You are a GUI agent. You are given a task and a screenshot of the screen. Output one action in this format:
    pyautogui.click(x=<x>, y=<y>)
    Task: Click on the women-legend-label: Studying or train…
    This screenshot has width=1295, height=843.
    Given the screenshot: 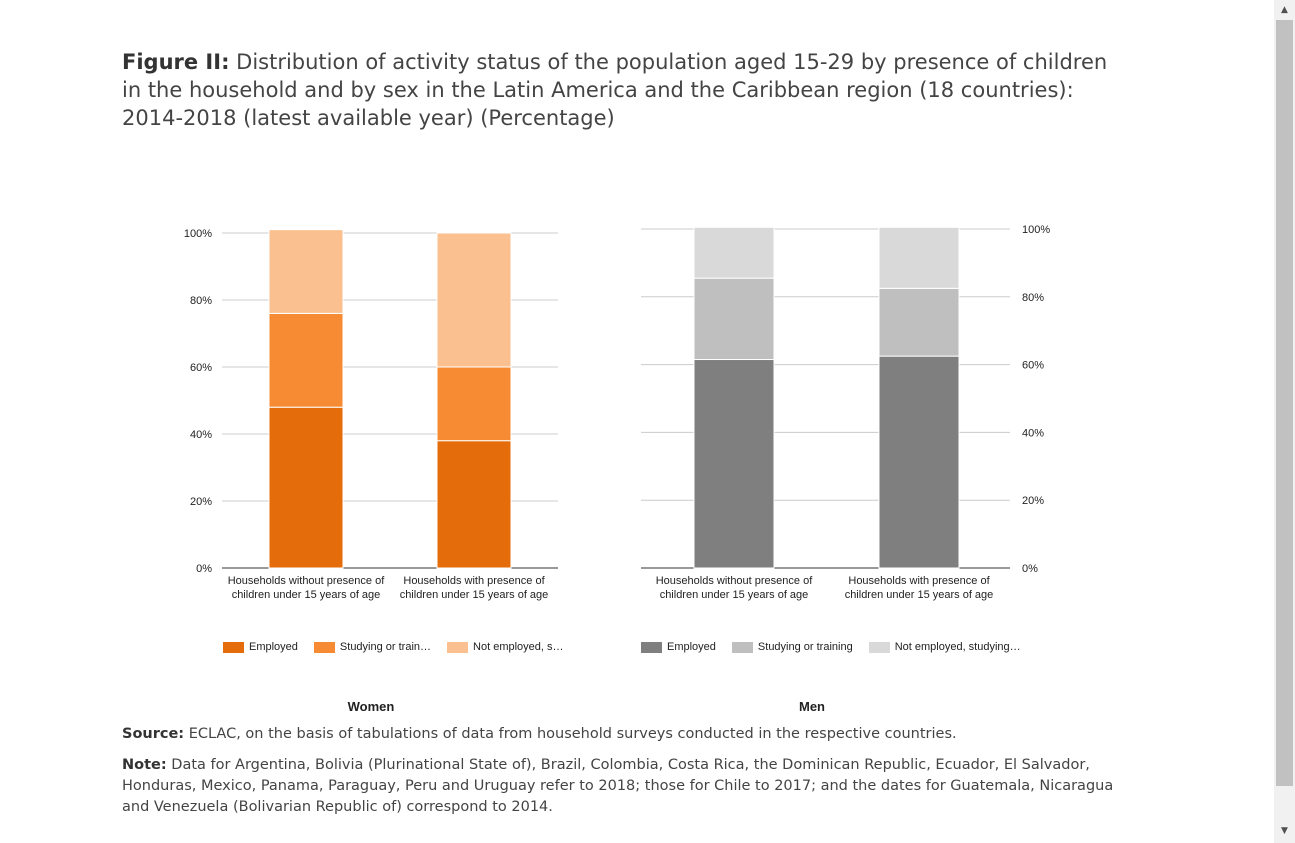 What is the action you would take?
    pyautogui.click(x=385, y=647)
    